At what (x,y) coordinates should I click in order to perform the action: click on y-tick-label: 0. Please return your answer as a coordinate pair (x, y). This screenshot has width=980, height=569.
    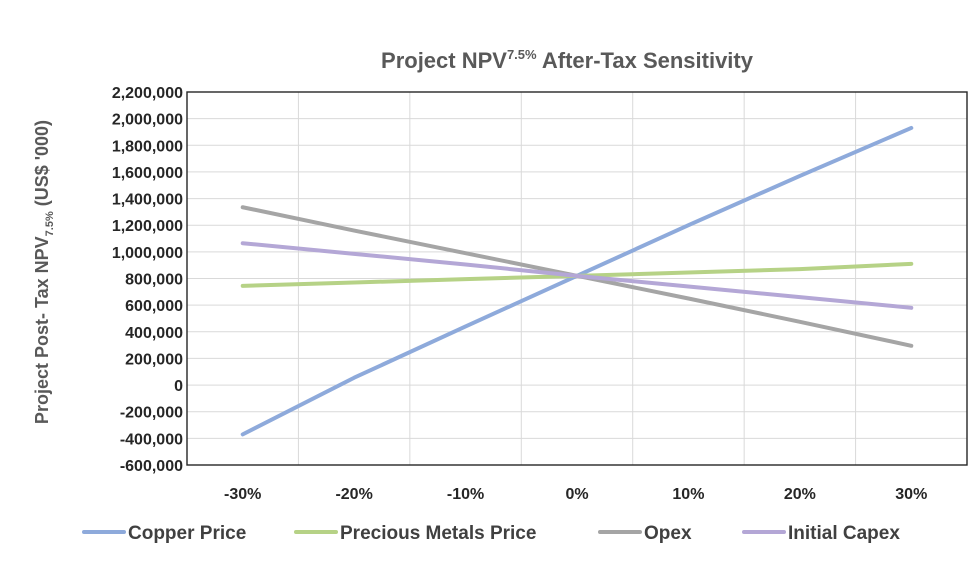
    Looking at the image, I should click on (178, 386).